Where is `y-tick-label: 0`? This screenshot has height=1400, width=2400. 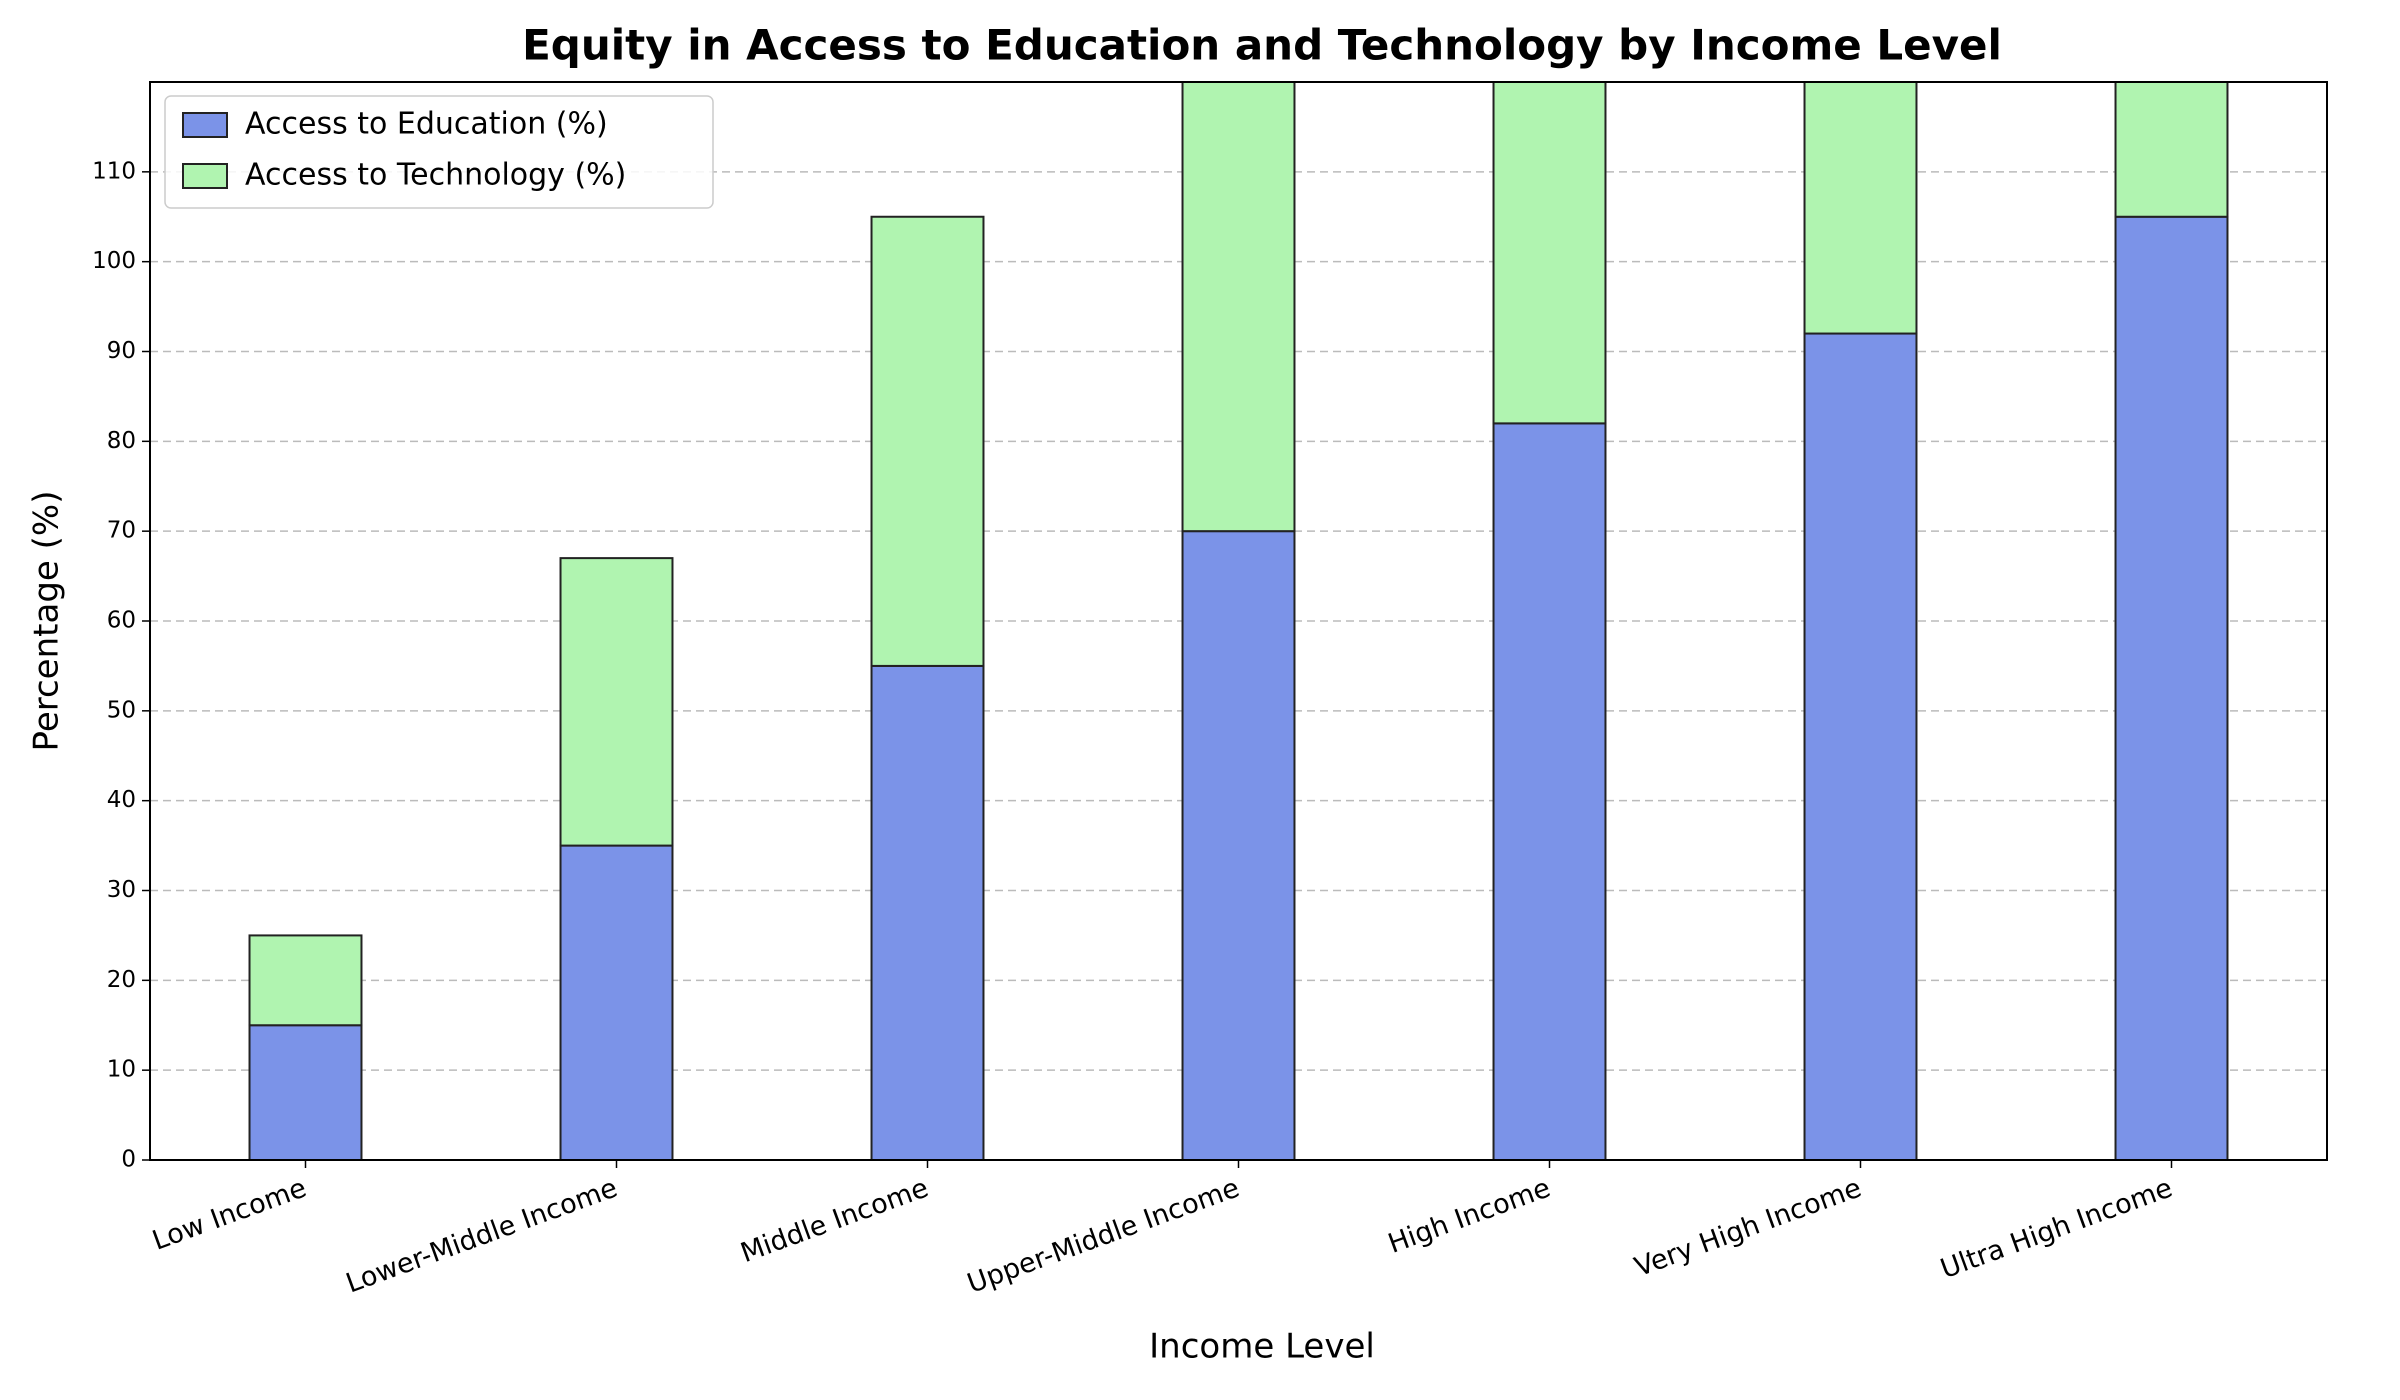
y-tick-label: 0 is located at coordinates (128, 1160).